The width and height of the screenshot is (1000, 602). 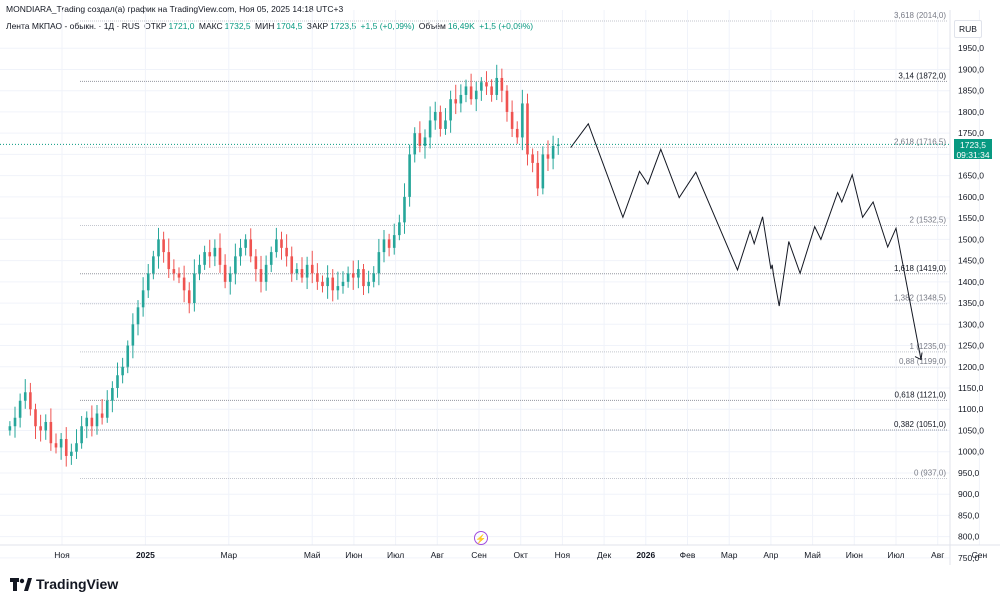 I want to click on legend-high-label: МАКС, so click(x=210, y=26).